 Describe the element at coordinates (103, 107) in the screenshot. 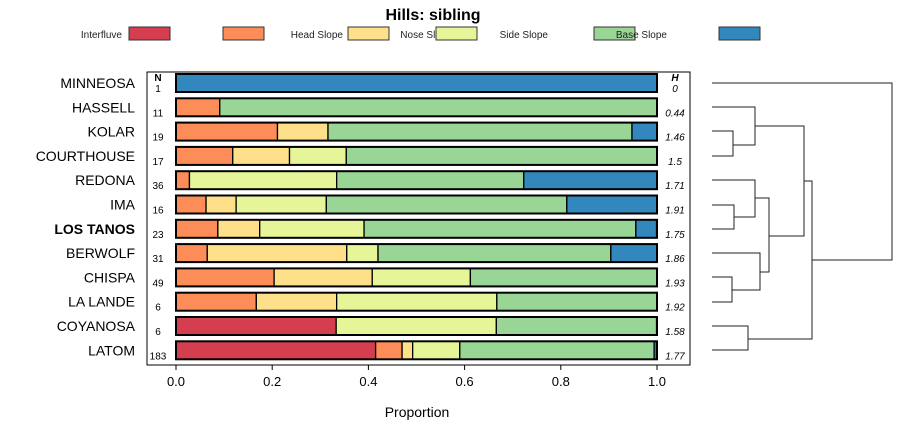

I see `row-label: HASSELL` at that location.